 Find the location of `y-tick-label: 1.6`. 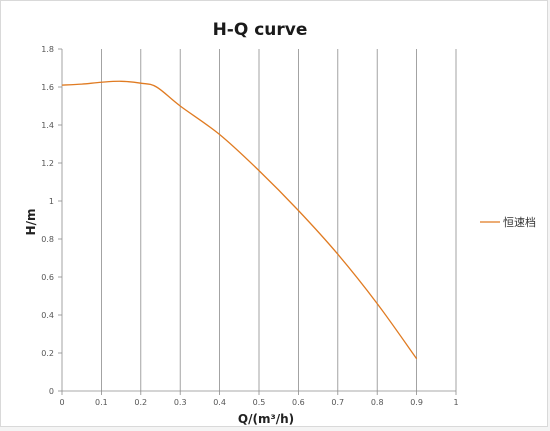

y-tick-label: 1.6 is located at coordinates (47, 87).